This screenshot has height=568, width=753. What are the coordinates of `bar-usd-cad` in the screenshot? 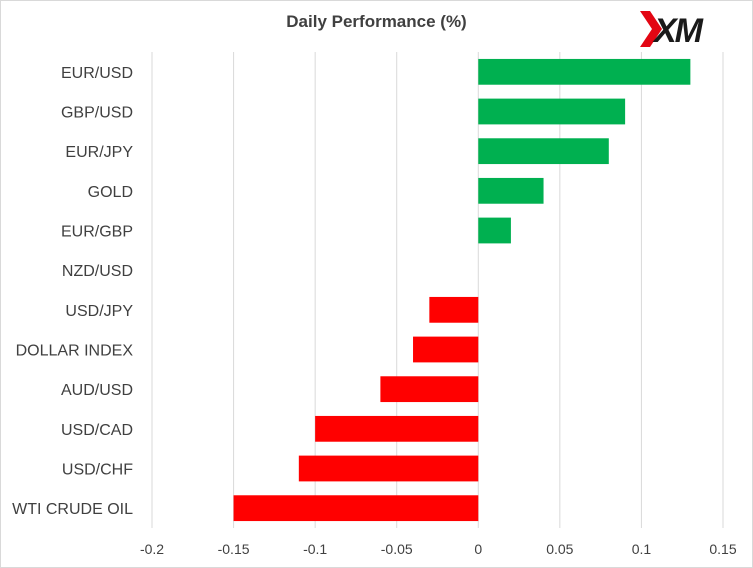 It's located at (397, 428).